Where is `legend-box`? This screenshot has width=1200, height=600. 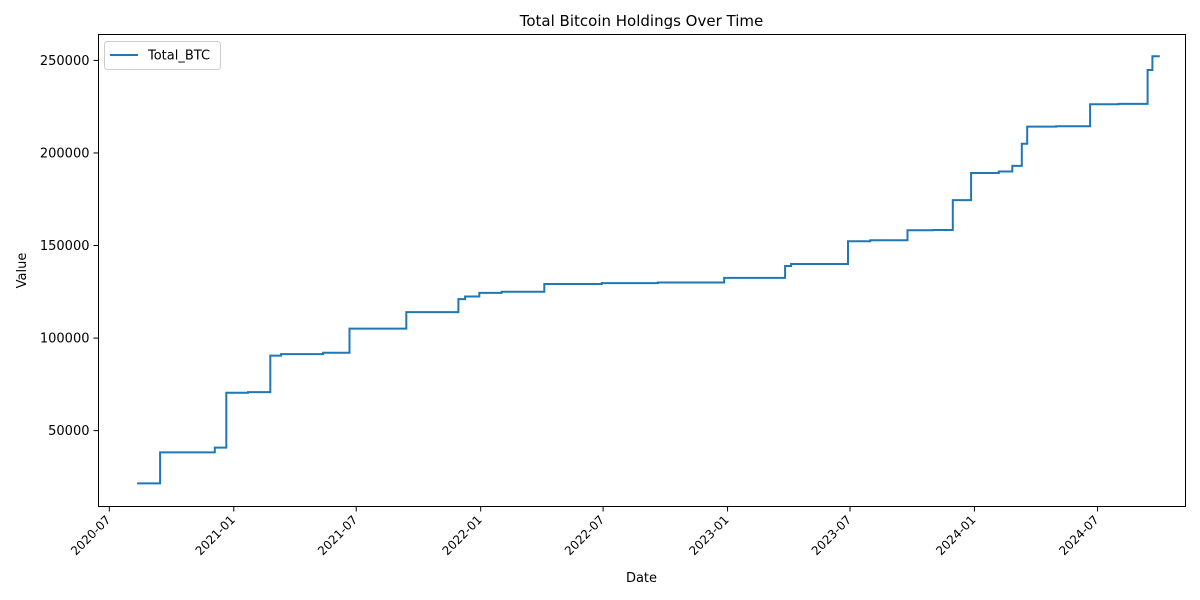
legend-box is located at coordinates (162, 55).